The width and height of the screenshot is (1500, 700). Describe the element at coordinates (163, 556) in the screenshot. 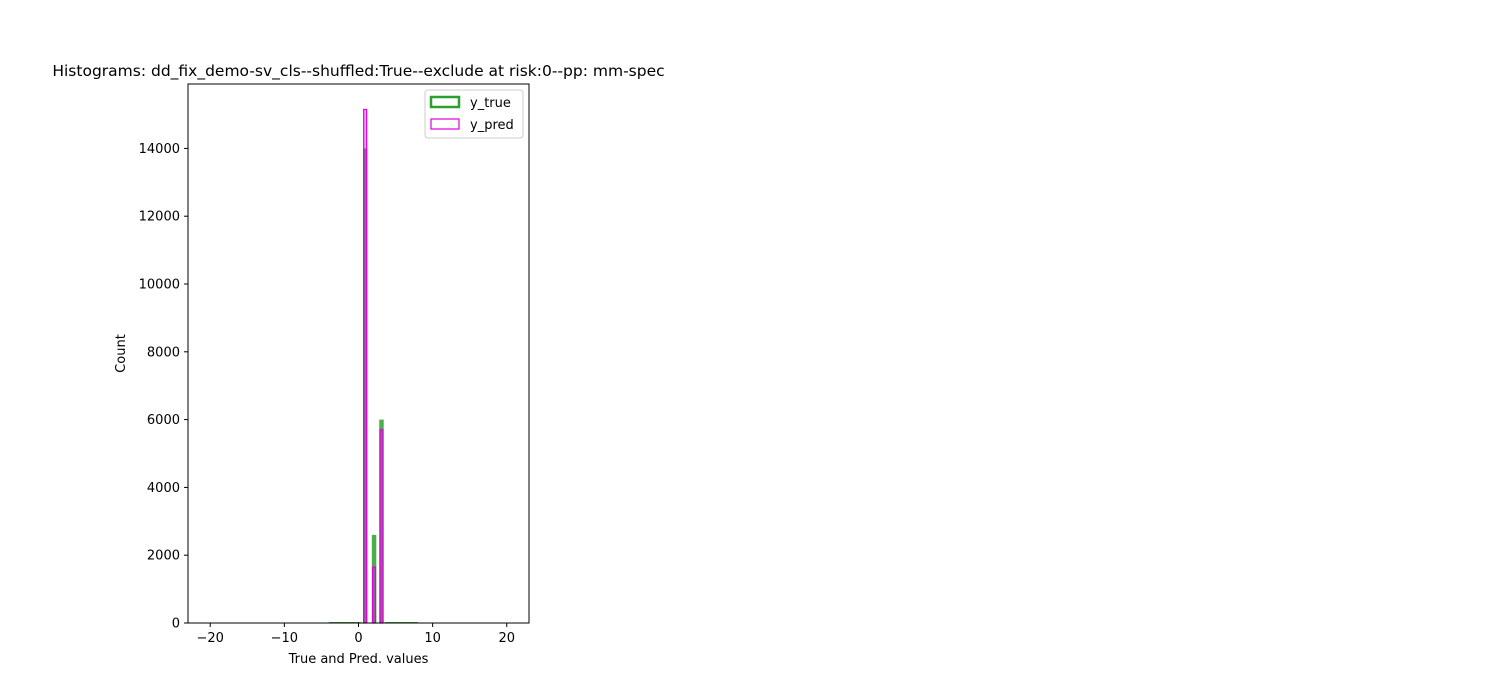

I see `y-tick-label-1: 2000` at that location.